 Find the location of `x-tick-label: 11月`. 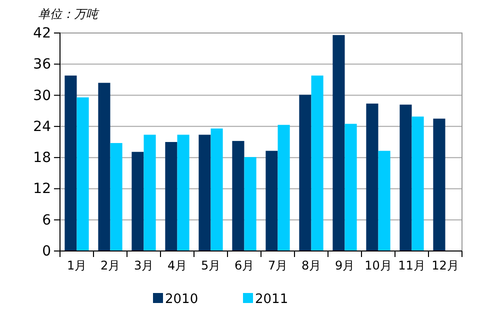

x-tick-label: 11月 is located at coordinates (412, 265).